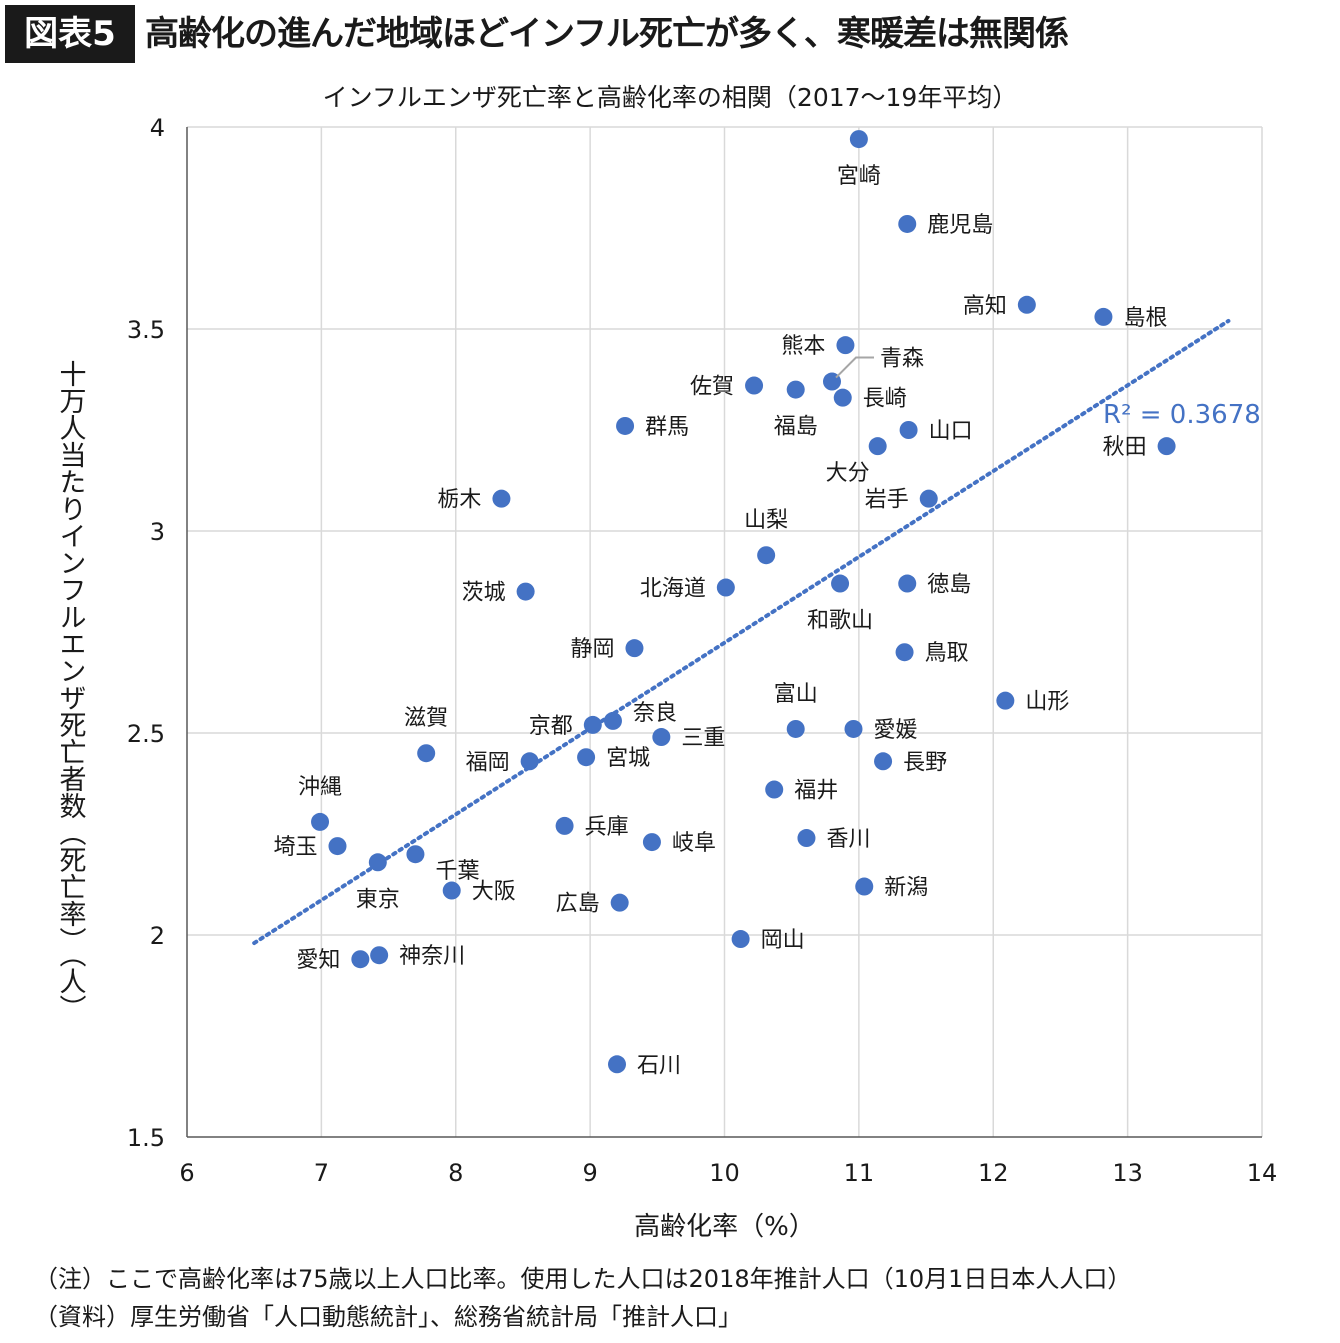  What do you see at coordinates (455, 1173) in the screenshot?
I see `x-tick-label: 8` at bounding box center [455, 1173].